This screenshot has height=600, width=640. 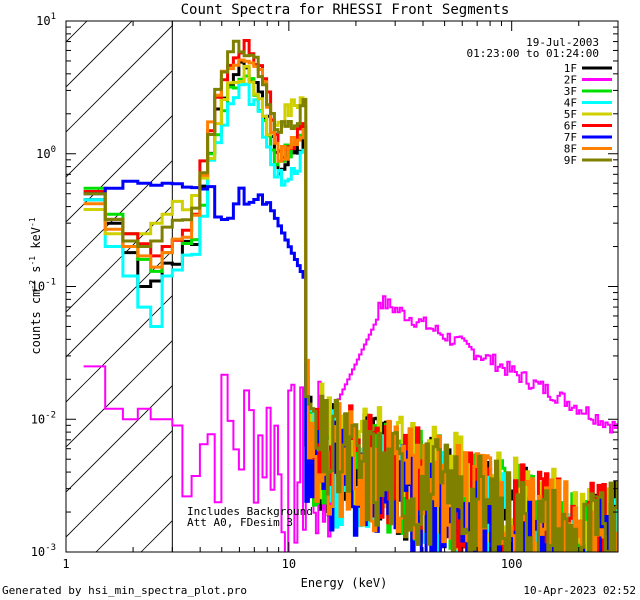 What do you see at coordinates (570, 103) in the screenshot?
I see `legend-label-4F: 4F` at bounding box center [570, 103].